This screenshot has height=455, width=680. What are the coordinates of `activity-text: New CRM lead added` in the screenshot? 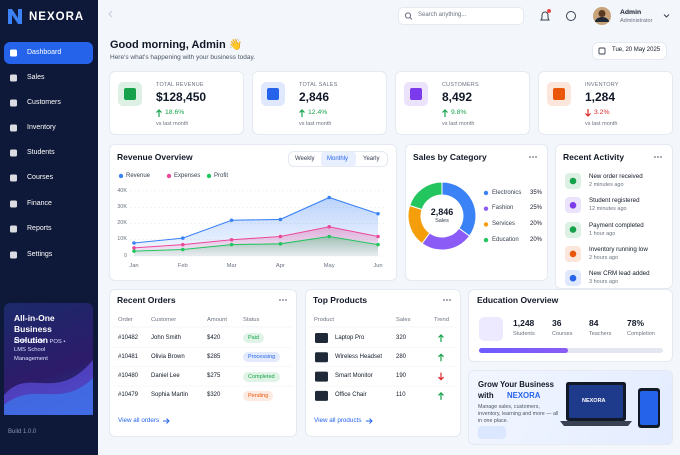 It's located at (619, 274).